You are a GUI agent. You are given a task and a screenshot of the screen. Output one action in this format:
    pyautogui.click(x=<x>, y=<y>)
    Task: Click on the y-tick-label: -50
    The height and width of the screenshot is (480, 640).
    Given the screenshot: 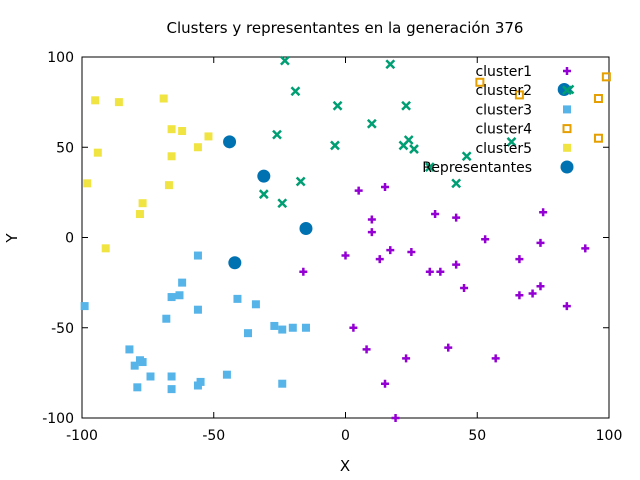 What is the action you would take?
    pyautogui.click(x=62, y=329)
    